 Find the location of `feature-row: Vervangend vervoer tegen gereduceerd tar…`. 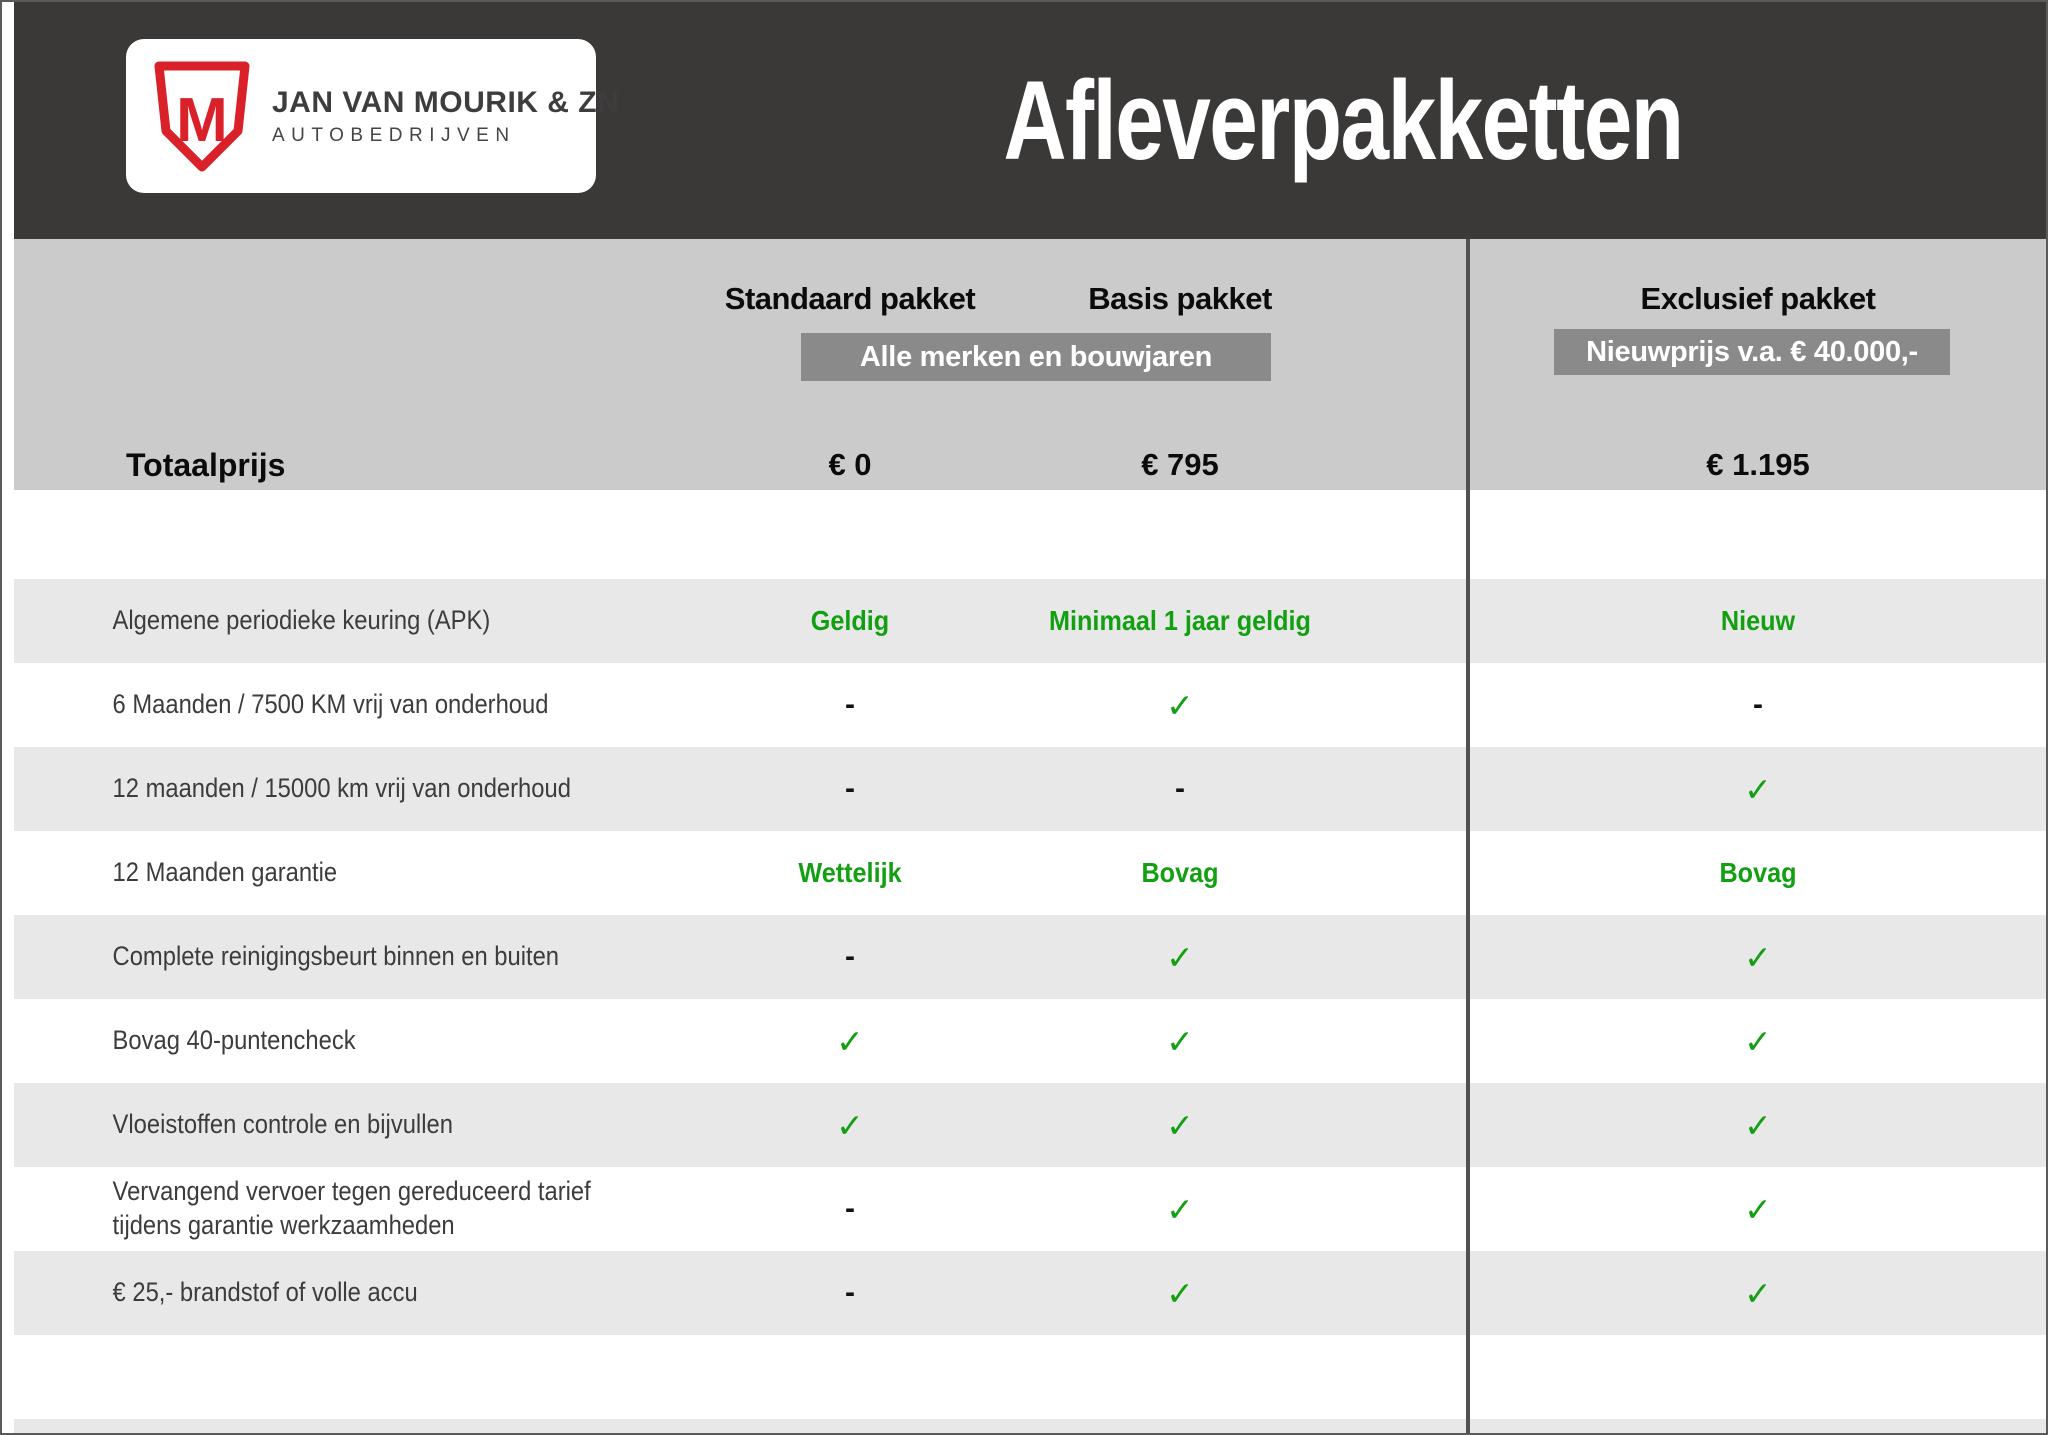

feature-row: Vervangend vervoer tegen gereduceerd tar… is located at coordinates (1030, 1209).